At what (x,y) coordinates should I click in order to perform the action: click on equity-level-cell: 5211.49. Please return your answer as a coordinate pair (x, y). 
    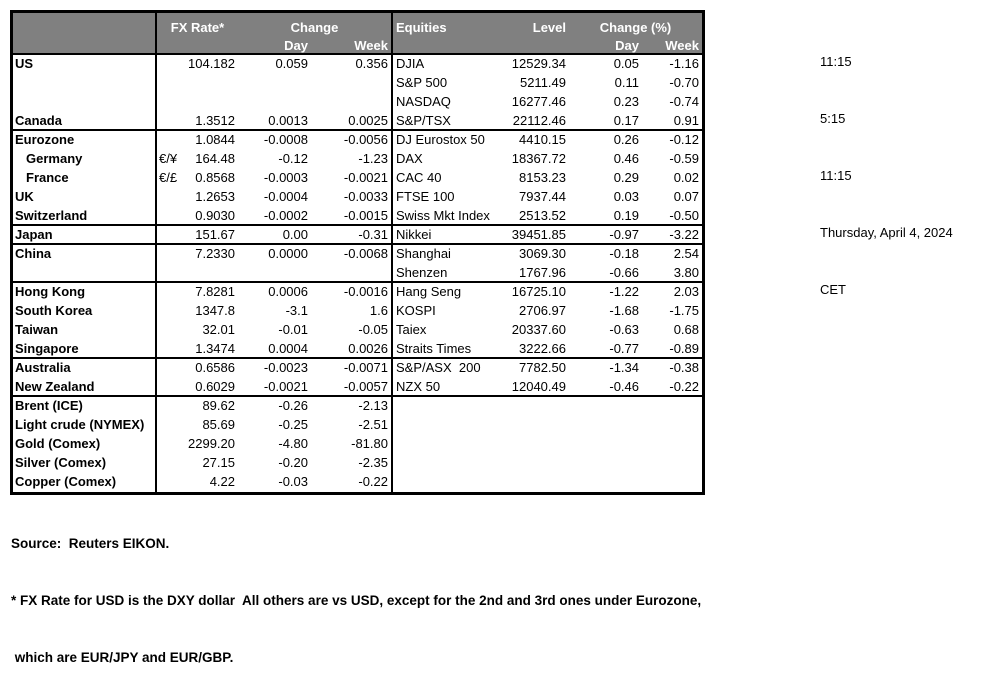
    Looking at the image, I should click on (542, 82).